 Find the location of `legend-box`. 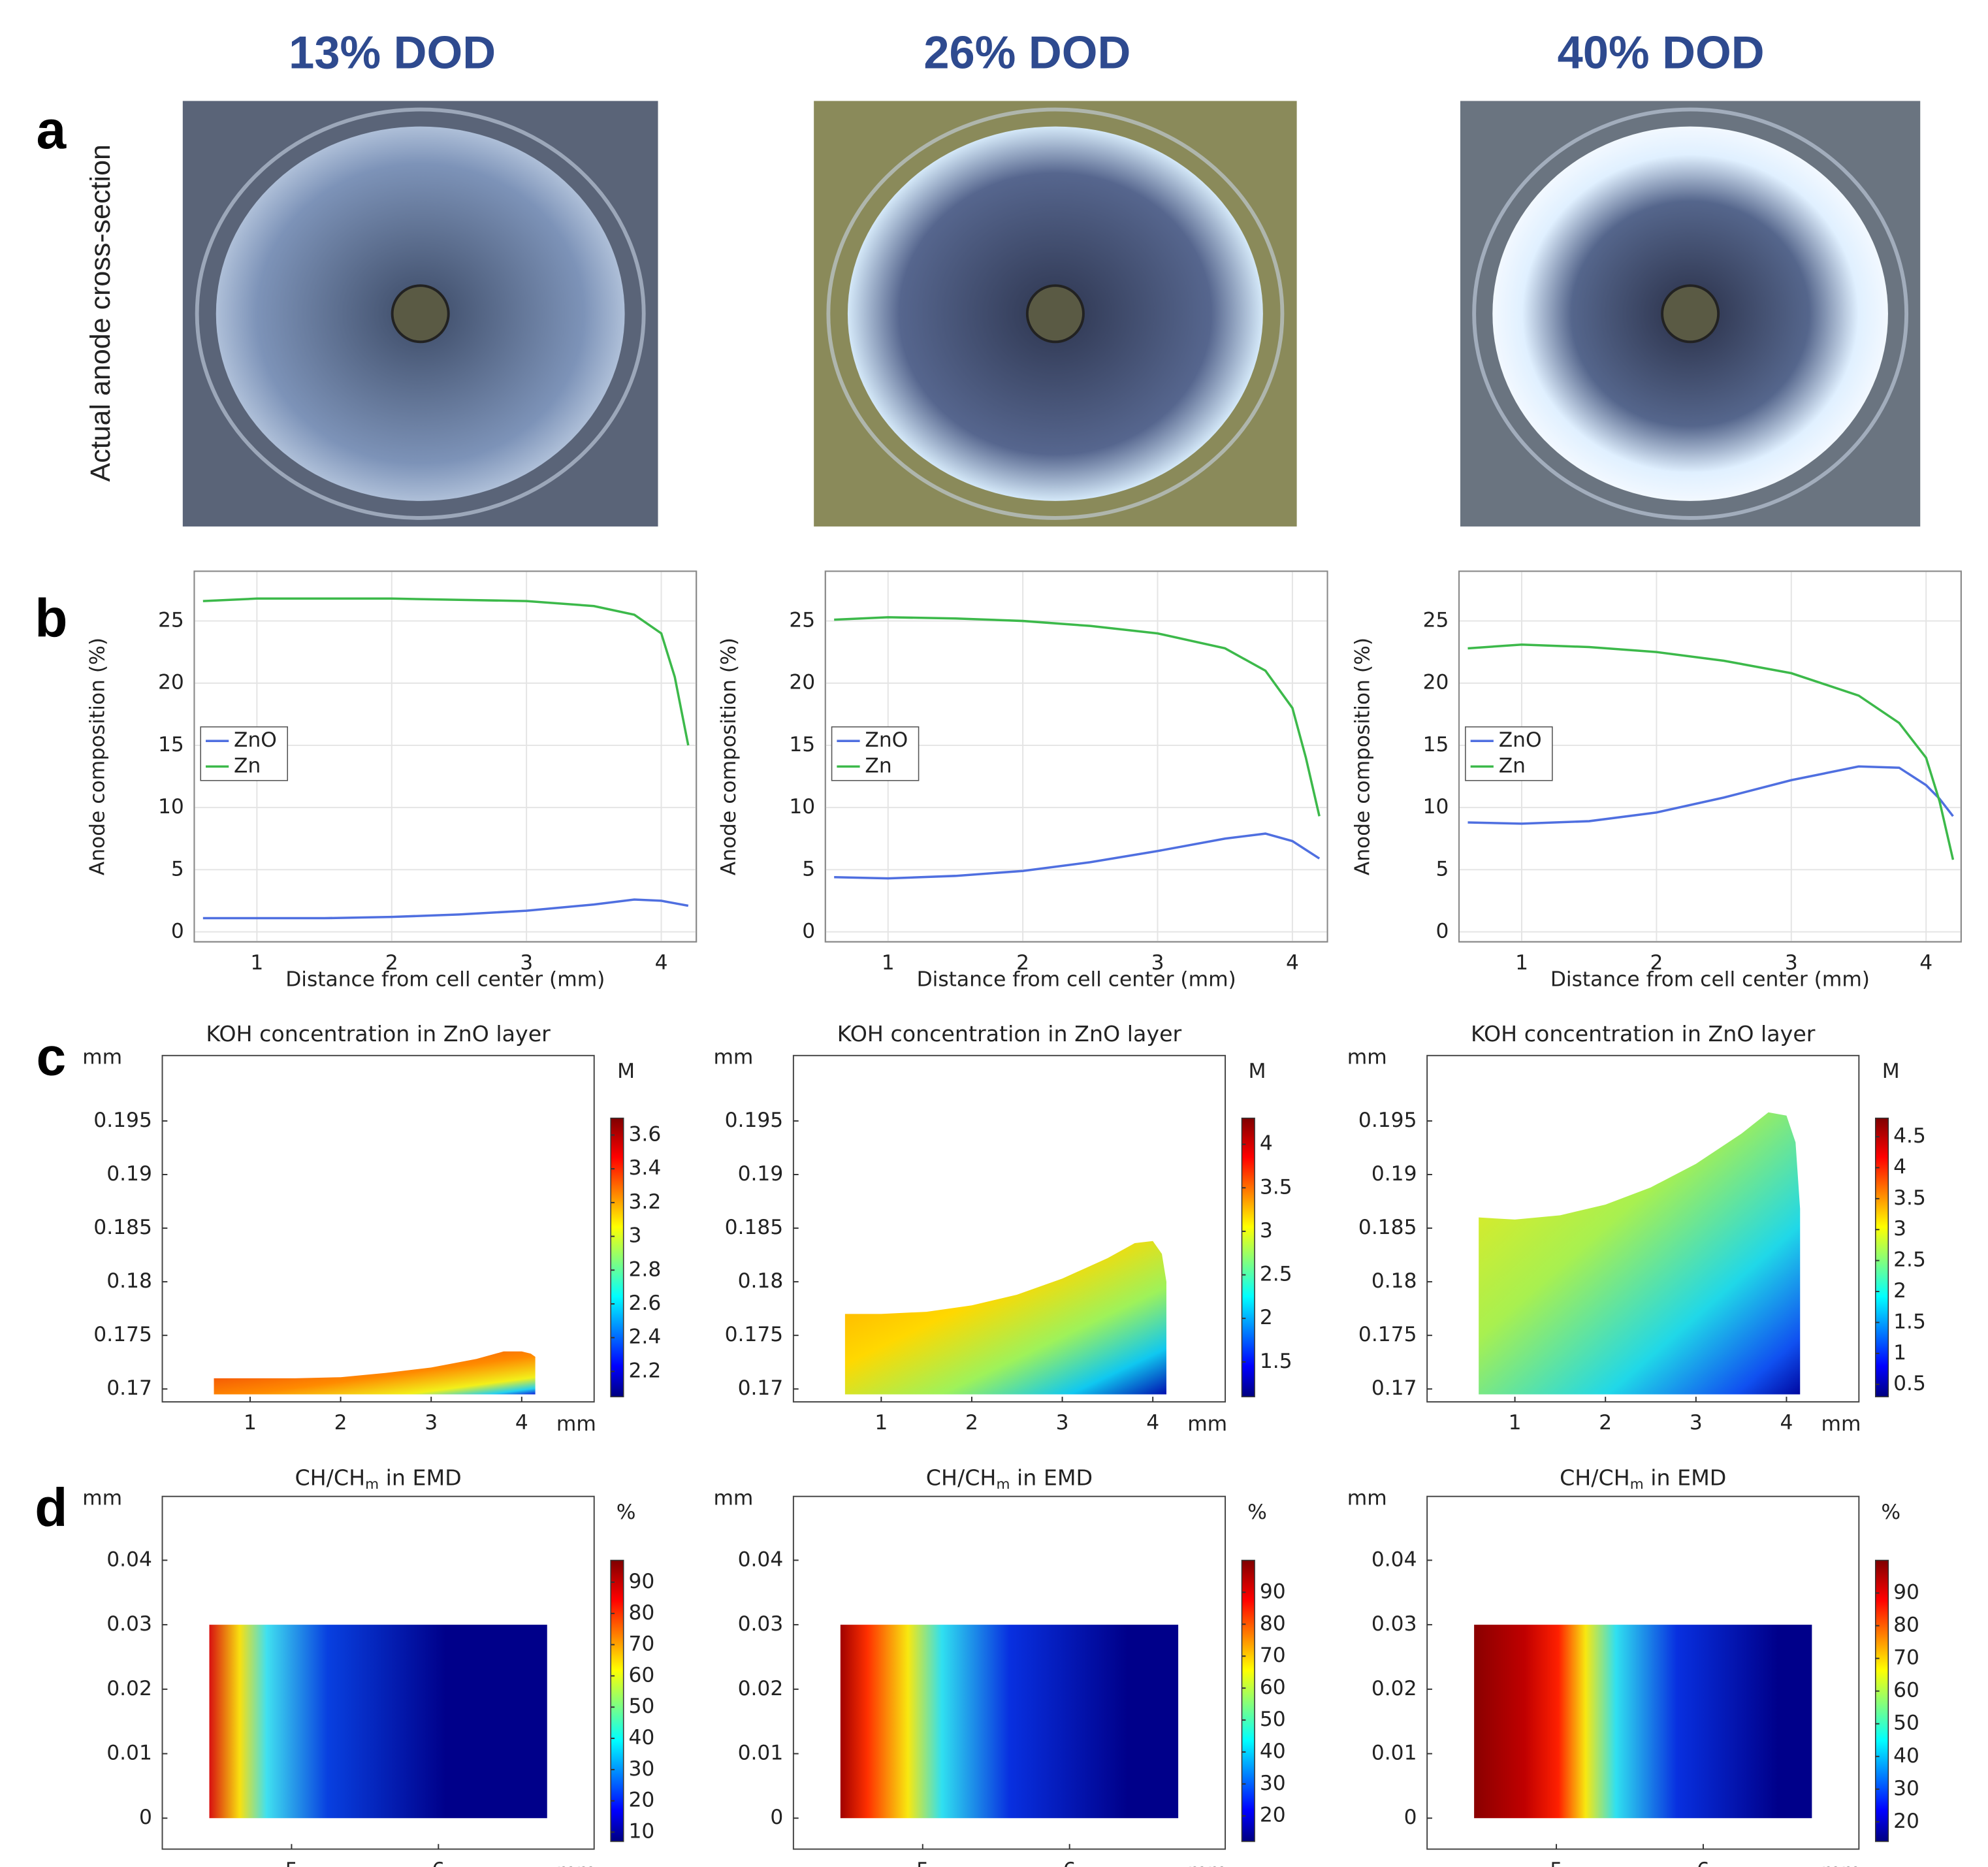

legend-box is located at coordinates (244, 753).